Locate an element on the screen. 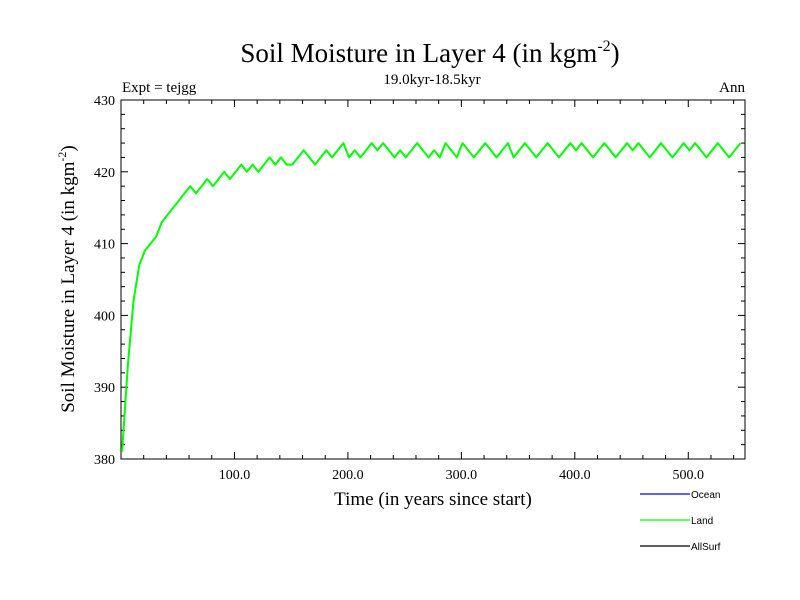  x-tick-label: 200.0 is located at coordinates (348, 475).